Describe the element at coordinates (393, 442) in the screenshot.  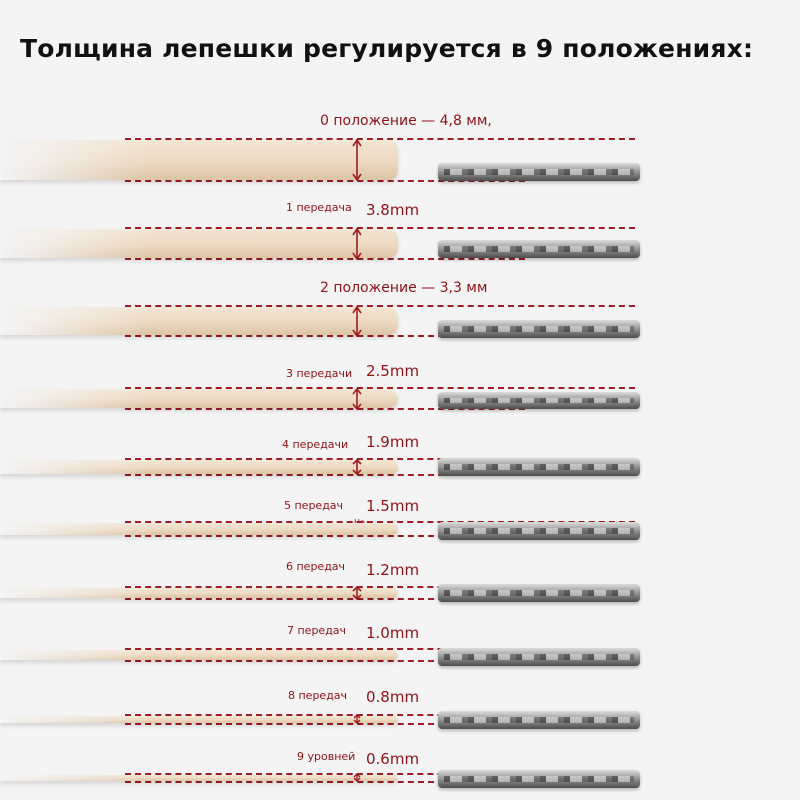
I see `row-mm: 1.9mm` at that location.